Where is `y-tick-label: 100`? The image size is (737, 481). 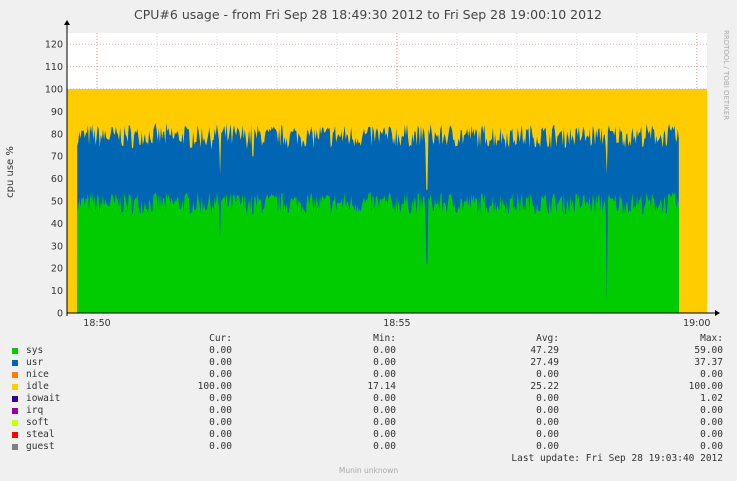
y-tick-label: 100 is located at coordinates (54, 90).